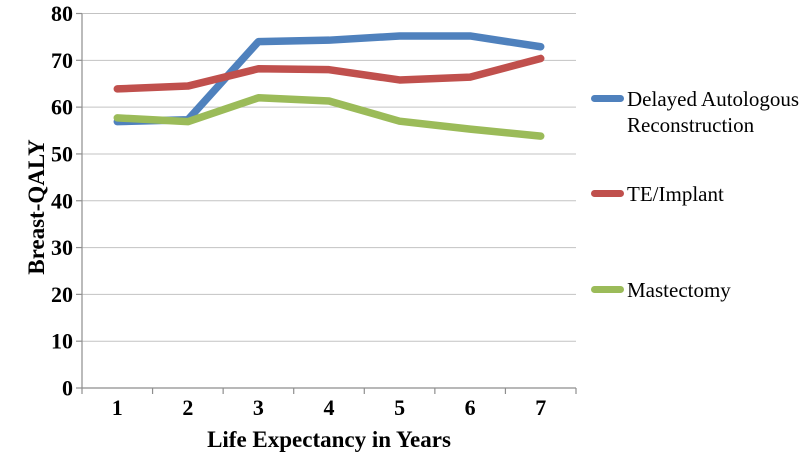  Describe the element at coordinates (67, 388) in the screenshot. I see `y-tick-label: 0` at that location.